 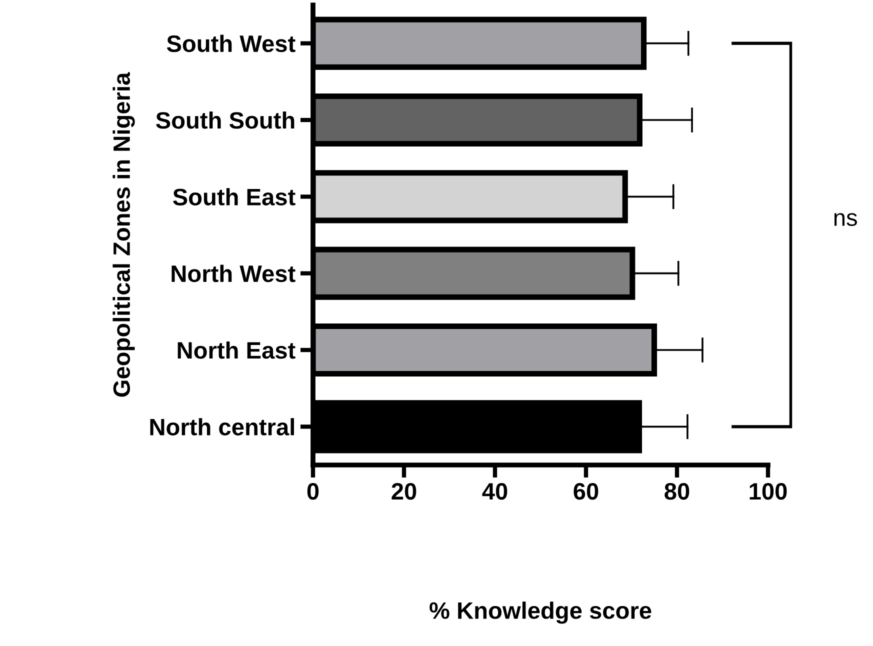 I want to click on y-axis-title: Geopolitical Zones in Nigeria, so click(x=123, y=234).